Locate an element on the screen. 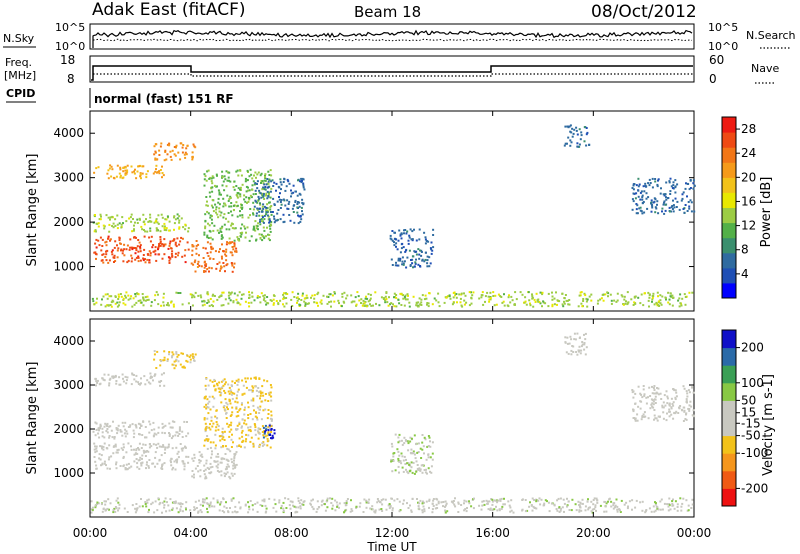 Image resolution: width=800 pixels, height=554 pixels. colorbar-swatch is located at coordinates (729, 260).